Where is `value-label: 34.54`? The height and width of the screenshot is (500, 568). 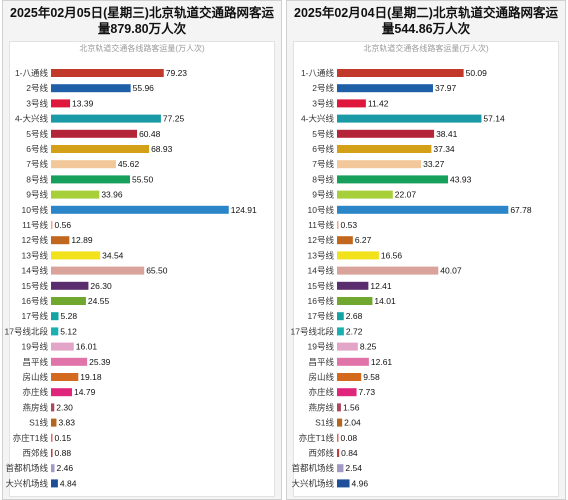 value-label: 34.54 is located at coordinates (113, 255).